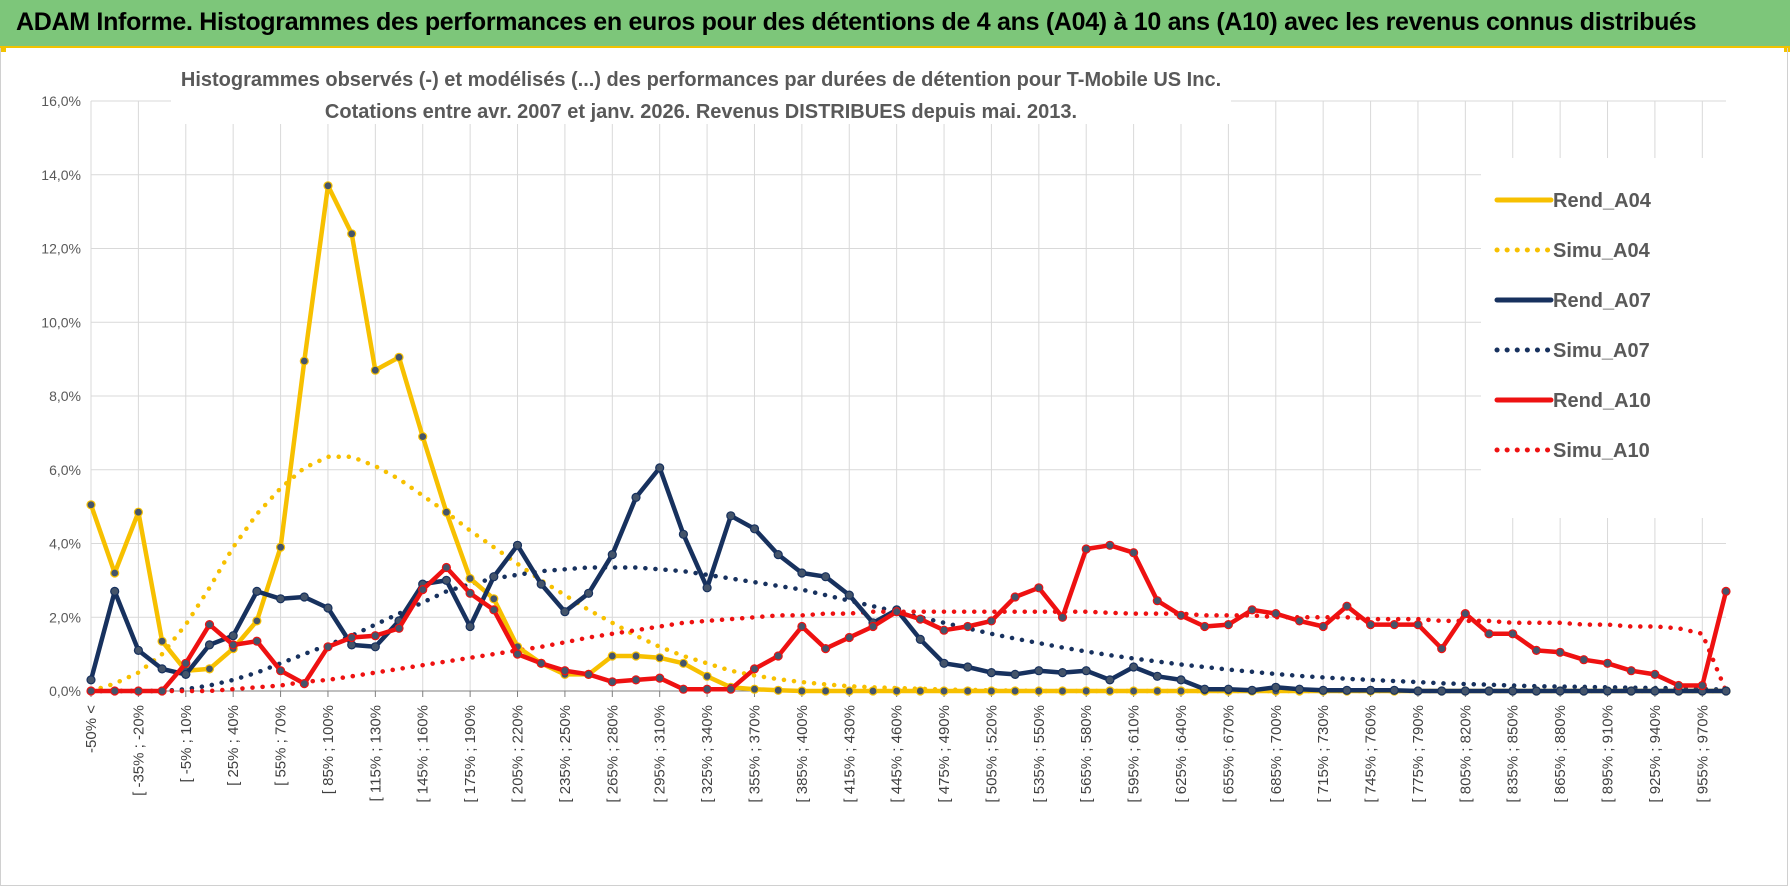 This screenshot has width=1790, height=888. I want to click on x-tick-label: [ 895% ; 910%, so click(1608, 754).